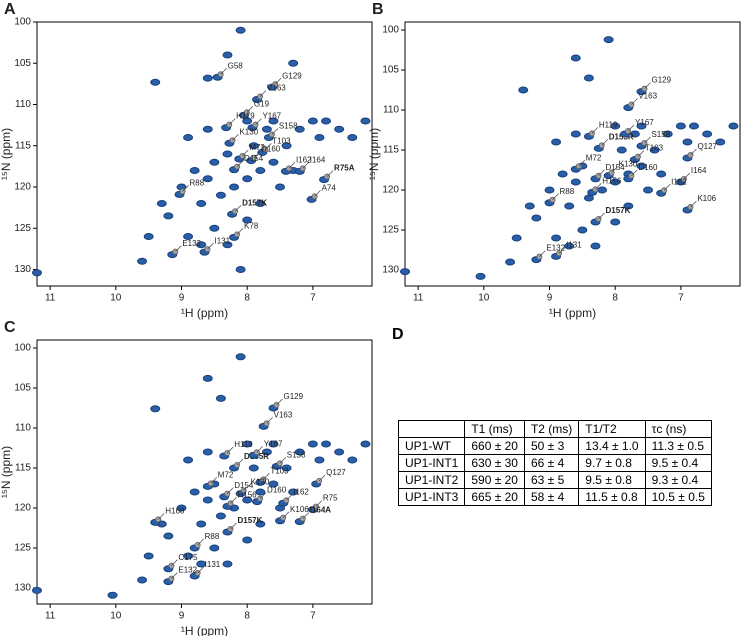  I want to click on table-cell: 66 ± 4, so click(551, 463).